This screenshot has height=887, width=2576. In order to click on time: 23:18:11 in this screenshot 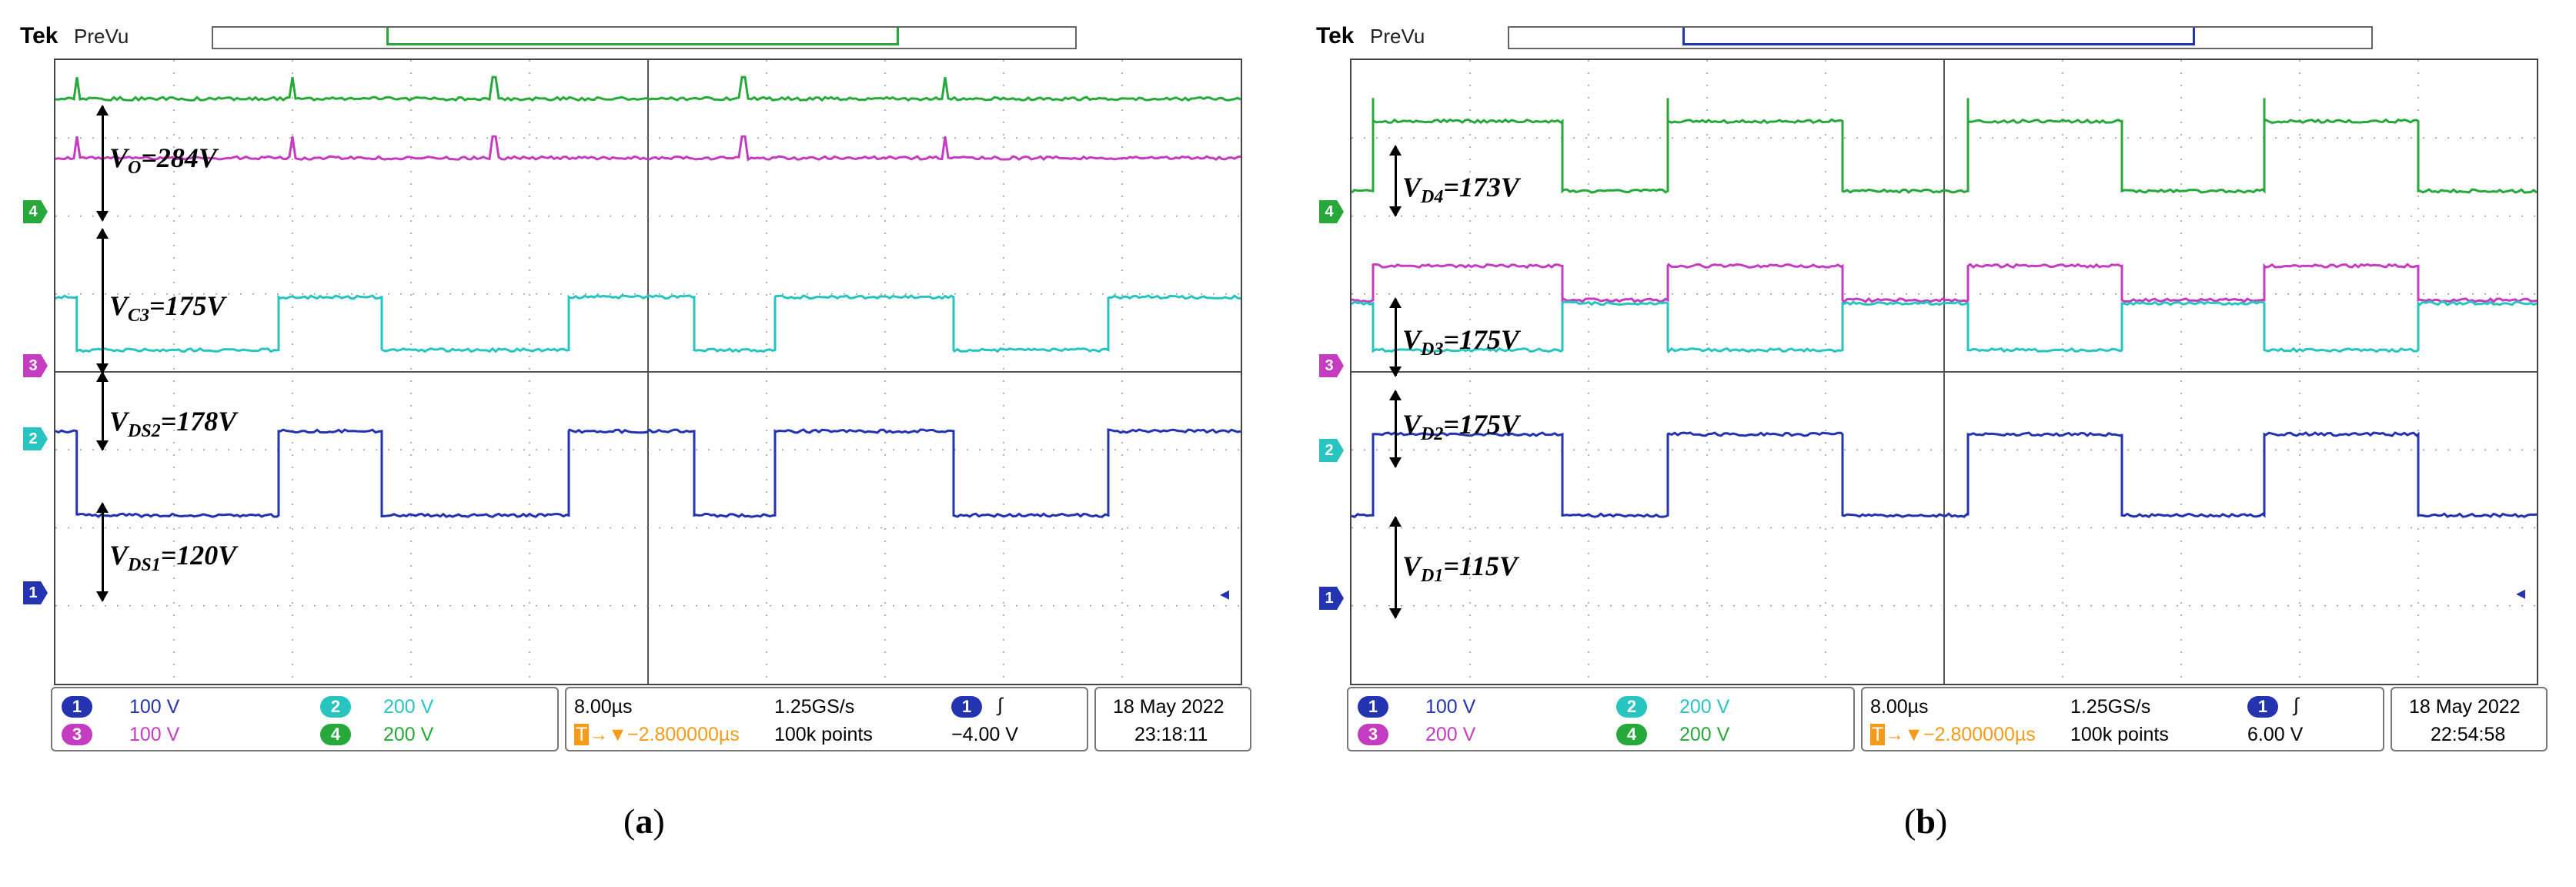, I will do `click(1171, 735)`.